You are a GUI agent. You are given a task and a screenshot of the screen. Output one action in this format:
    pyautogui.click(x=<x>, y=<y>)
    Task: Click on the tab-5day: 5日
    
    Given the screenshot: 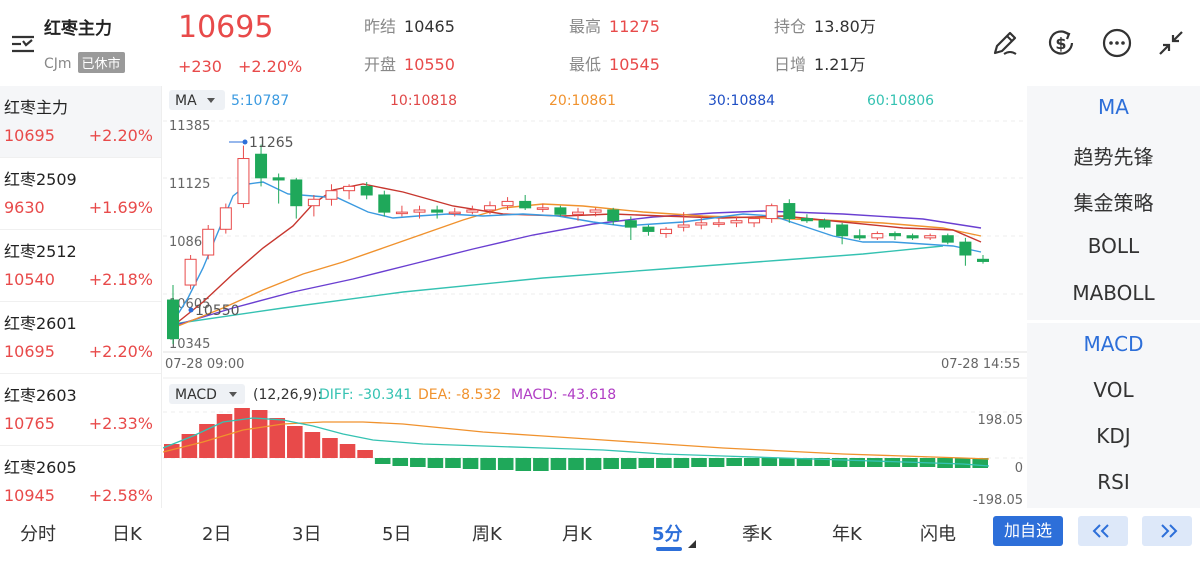 What is the action you would take?
    pyautogui.click(x=397, y=534)
    